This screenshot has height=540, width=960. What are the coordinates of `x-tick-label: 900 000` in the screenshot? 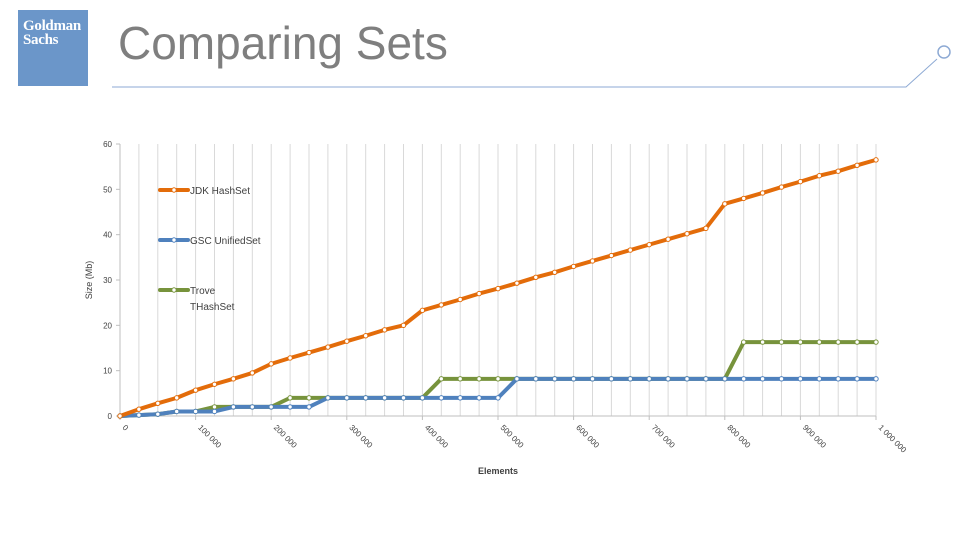 It's located at (814, 436).